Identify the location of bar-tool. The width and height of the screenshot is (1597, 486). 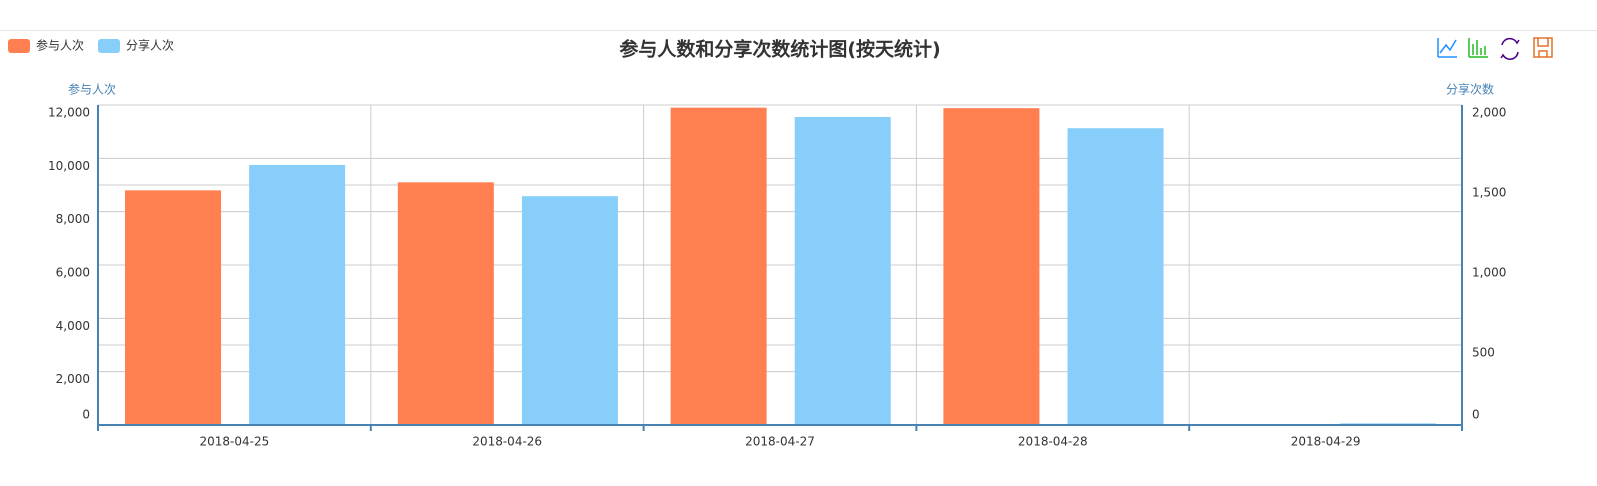
(1478, 48).